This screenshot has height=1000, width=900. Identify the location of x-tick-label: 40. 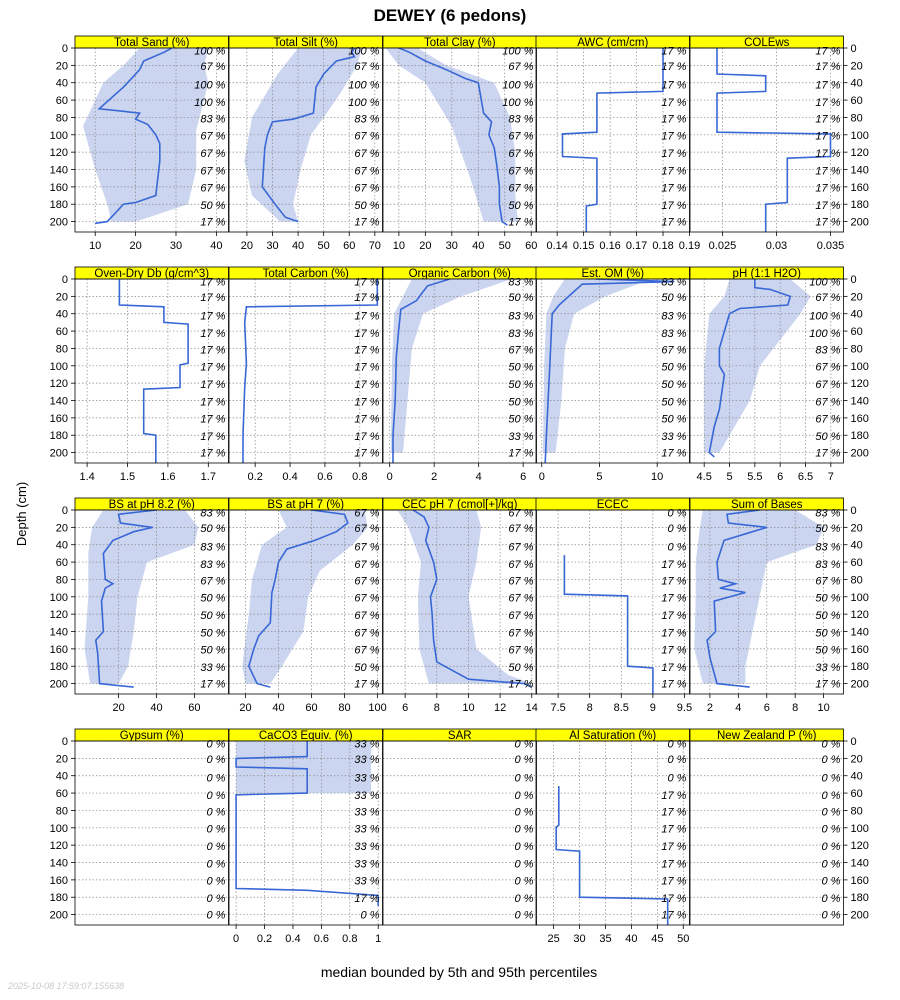
(156, 708).